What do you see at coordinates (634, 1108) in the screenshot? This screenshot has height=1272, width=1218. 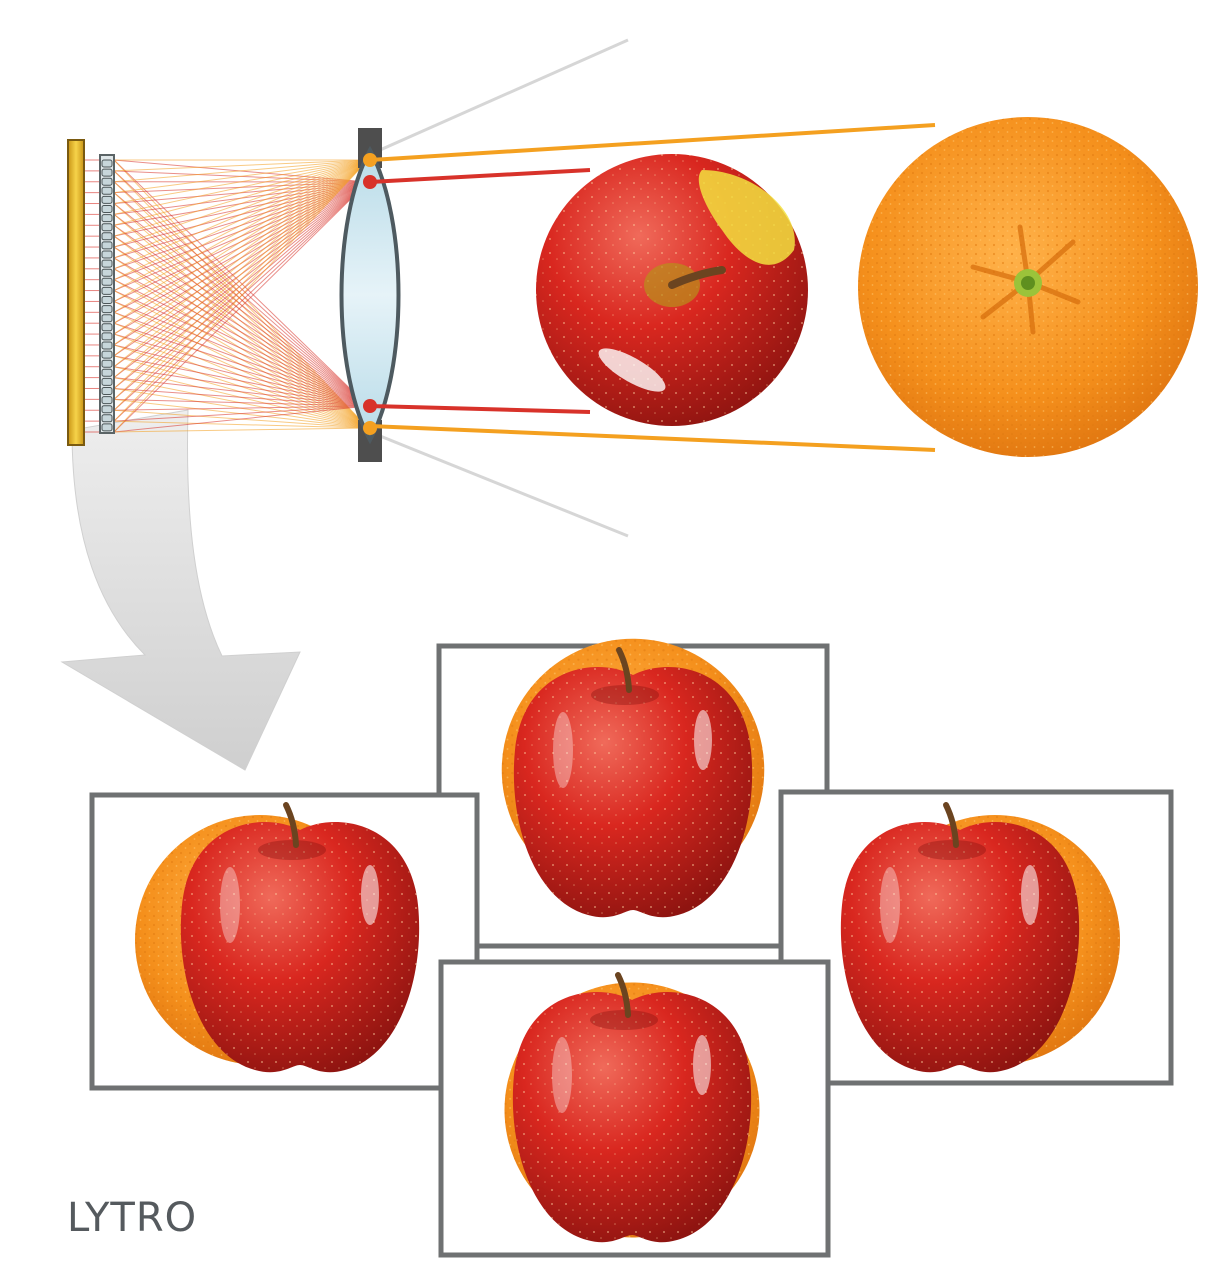 I see `view-bottom` at bounding box center [634, 1108].